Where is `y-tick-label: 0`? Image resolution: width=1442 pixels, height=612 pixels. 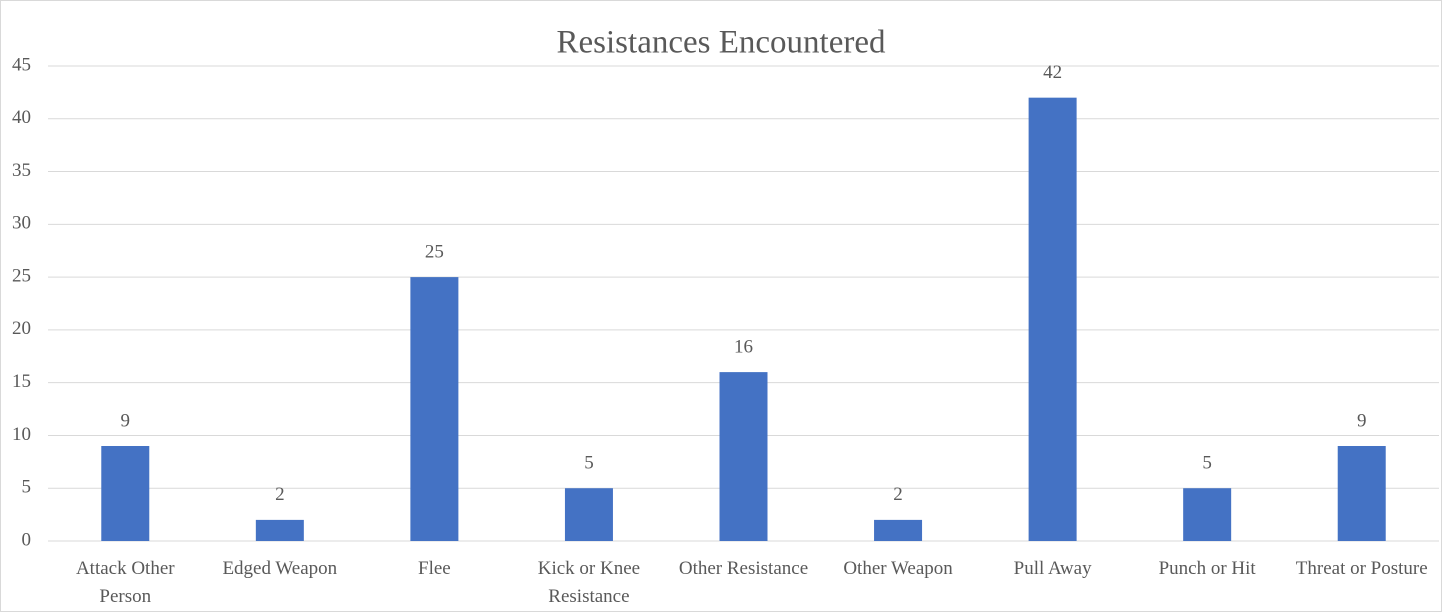 y-tick-label: 0 is located at coordinates (27, 539).